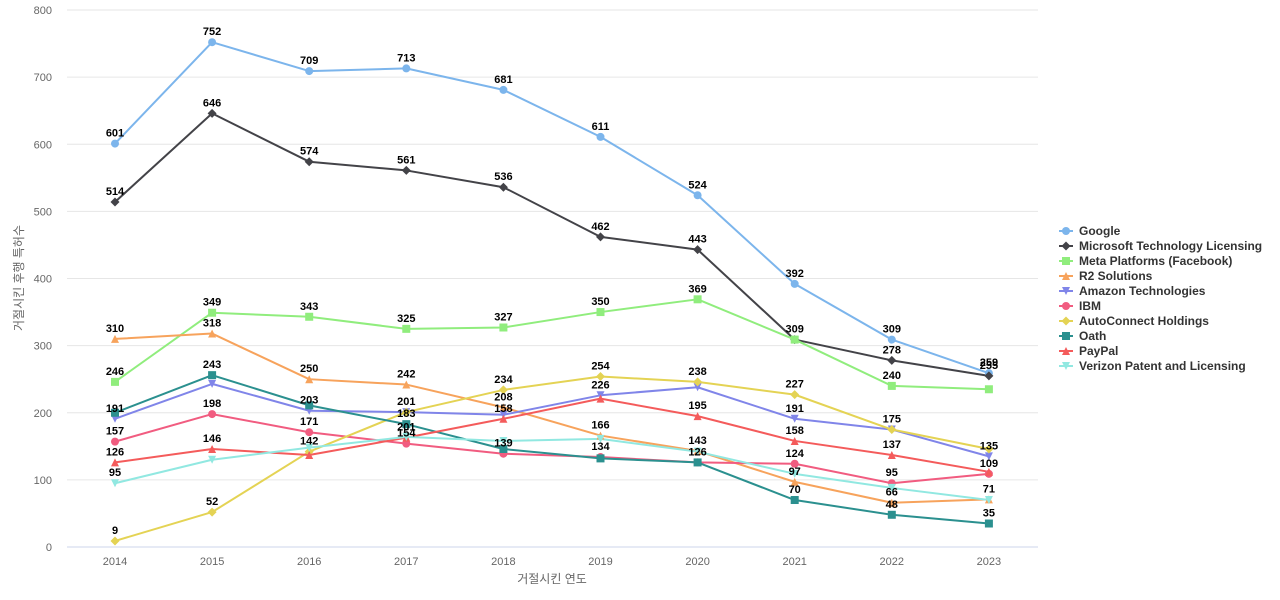 Image resolution: width=1280 pixels, height=600 pixels. I want to click on x-tick-label: 2020, so click(697, 562).